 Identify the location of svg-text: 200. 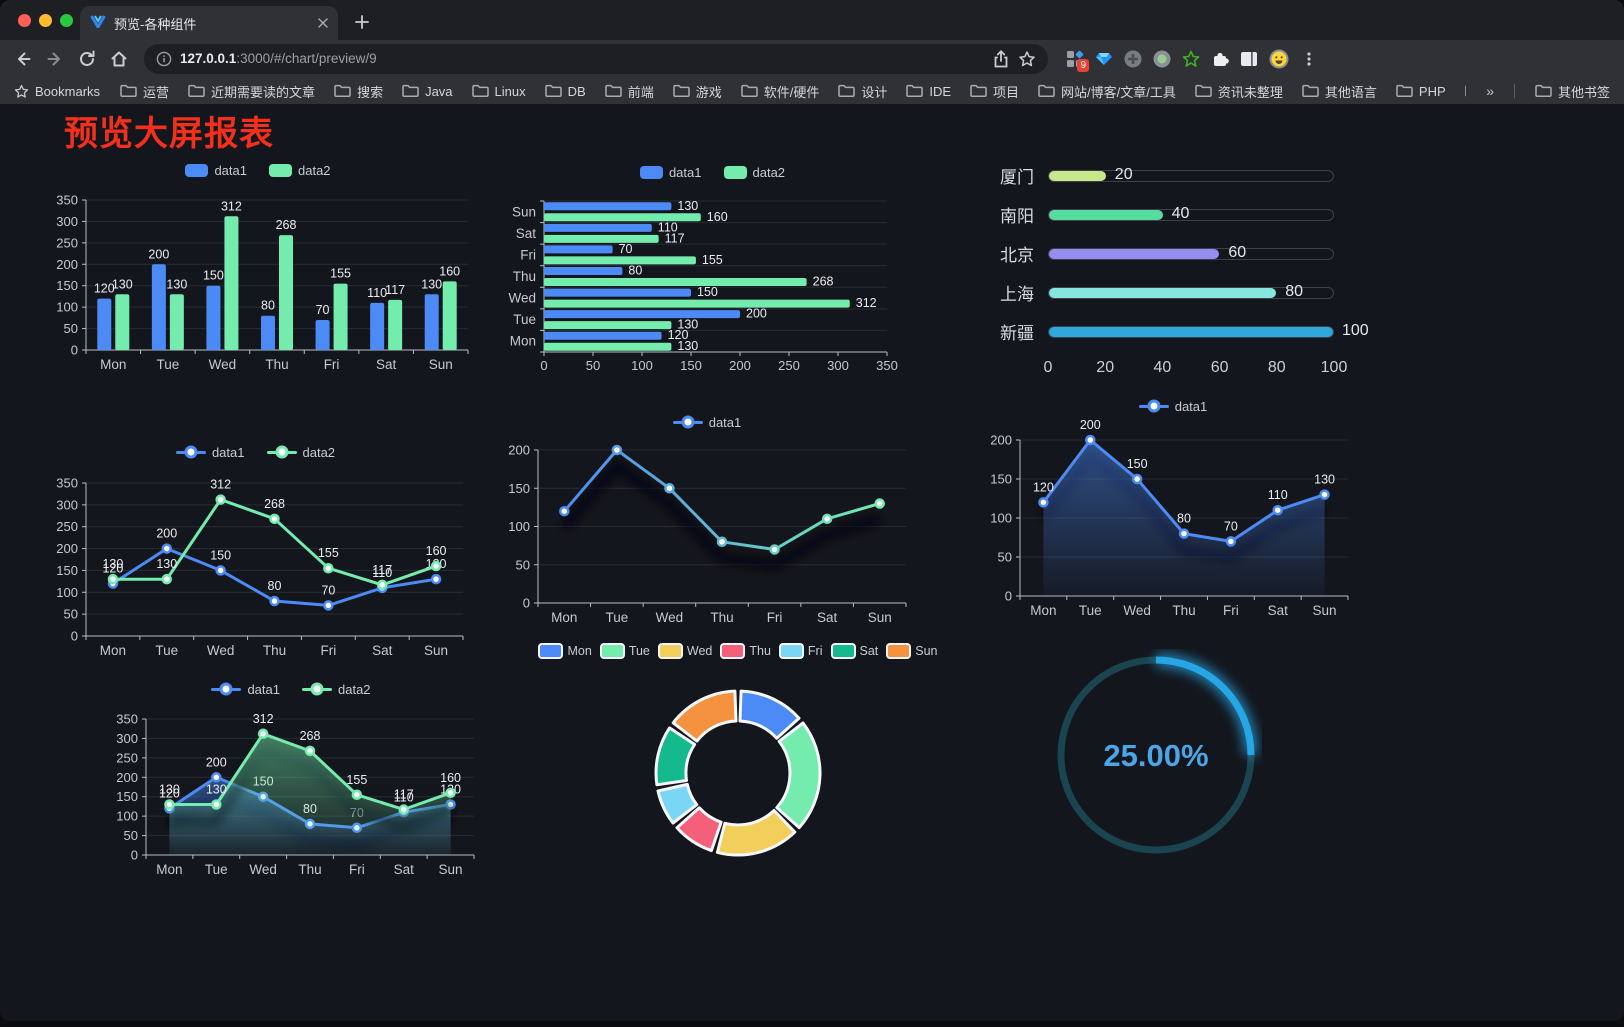
(158, 254).